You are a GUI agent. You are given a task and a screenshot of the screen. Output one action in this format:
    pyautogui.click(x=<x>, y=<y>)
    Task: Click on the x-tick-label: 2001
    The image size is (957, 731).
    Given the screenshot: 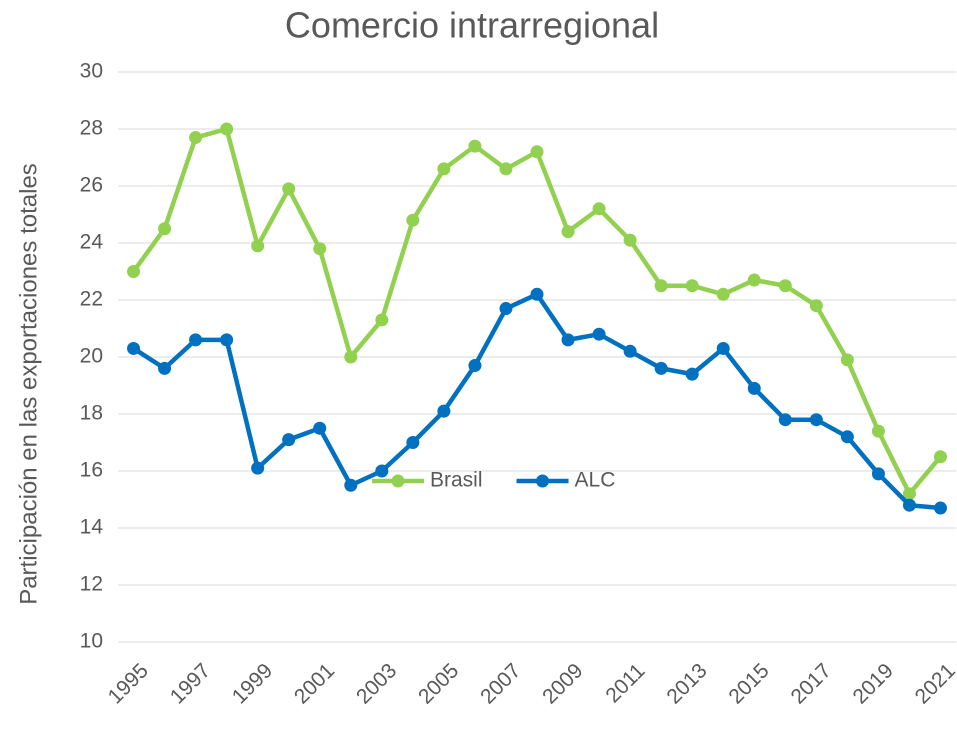 What is the action you would take?
    pyautogui.click(x=314, y=683)
    